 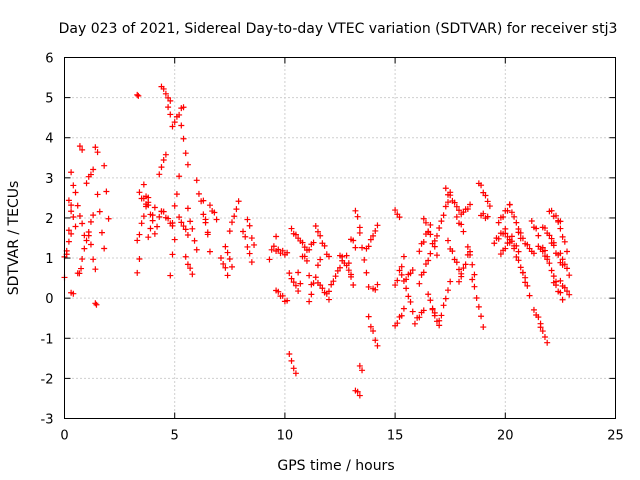 I want to click on y-tick-label: -2, so click(x=47, y=379).